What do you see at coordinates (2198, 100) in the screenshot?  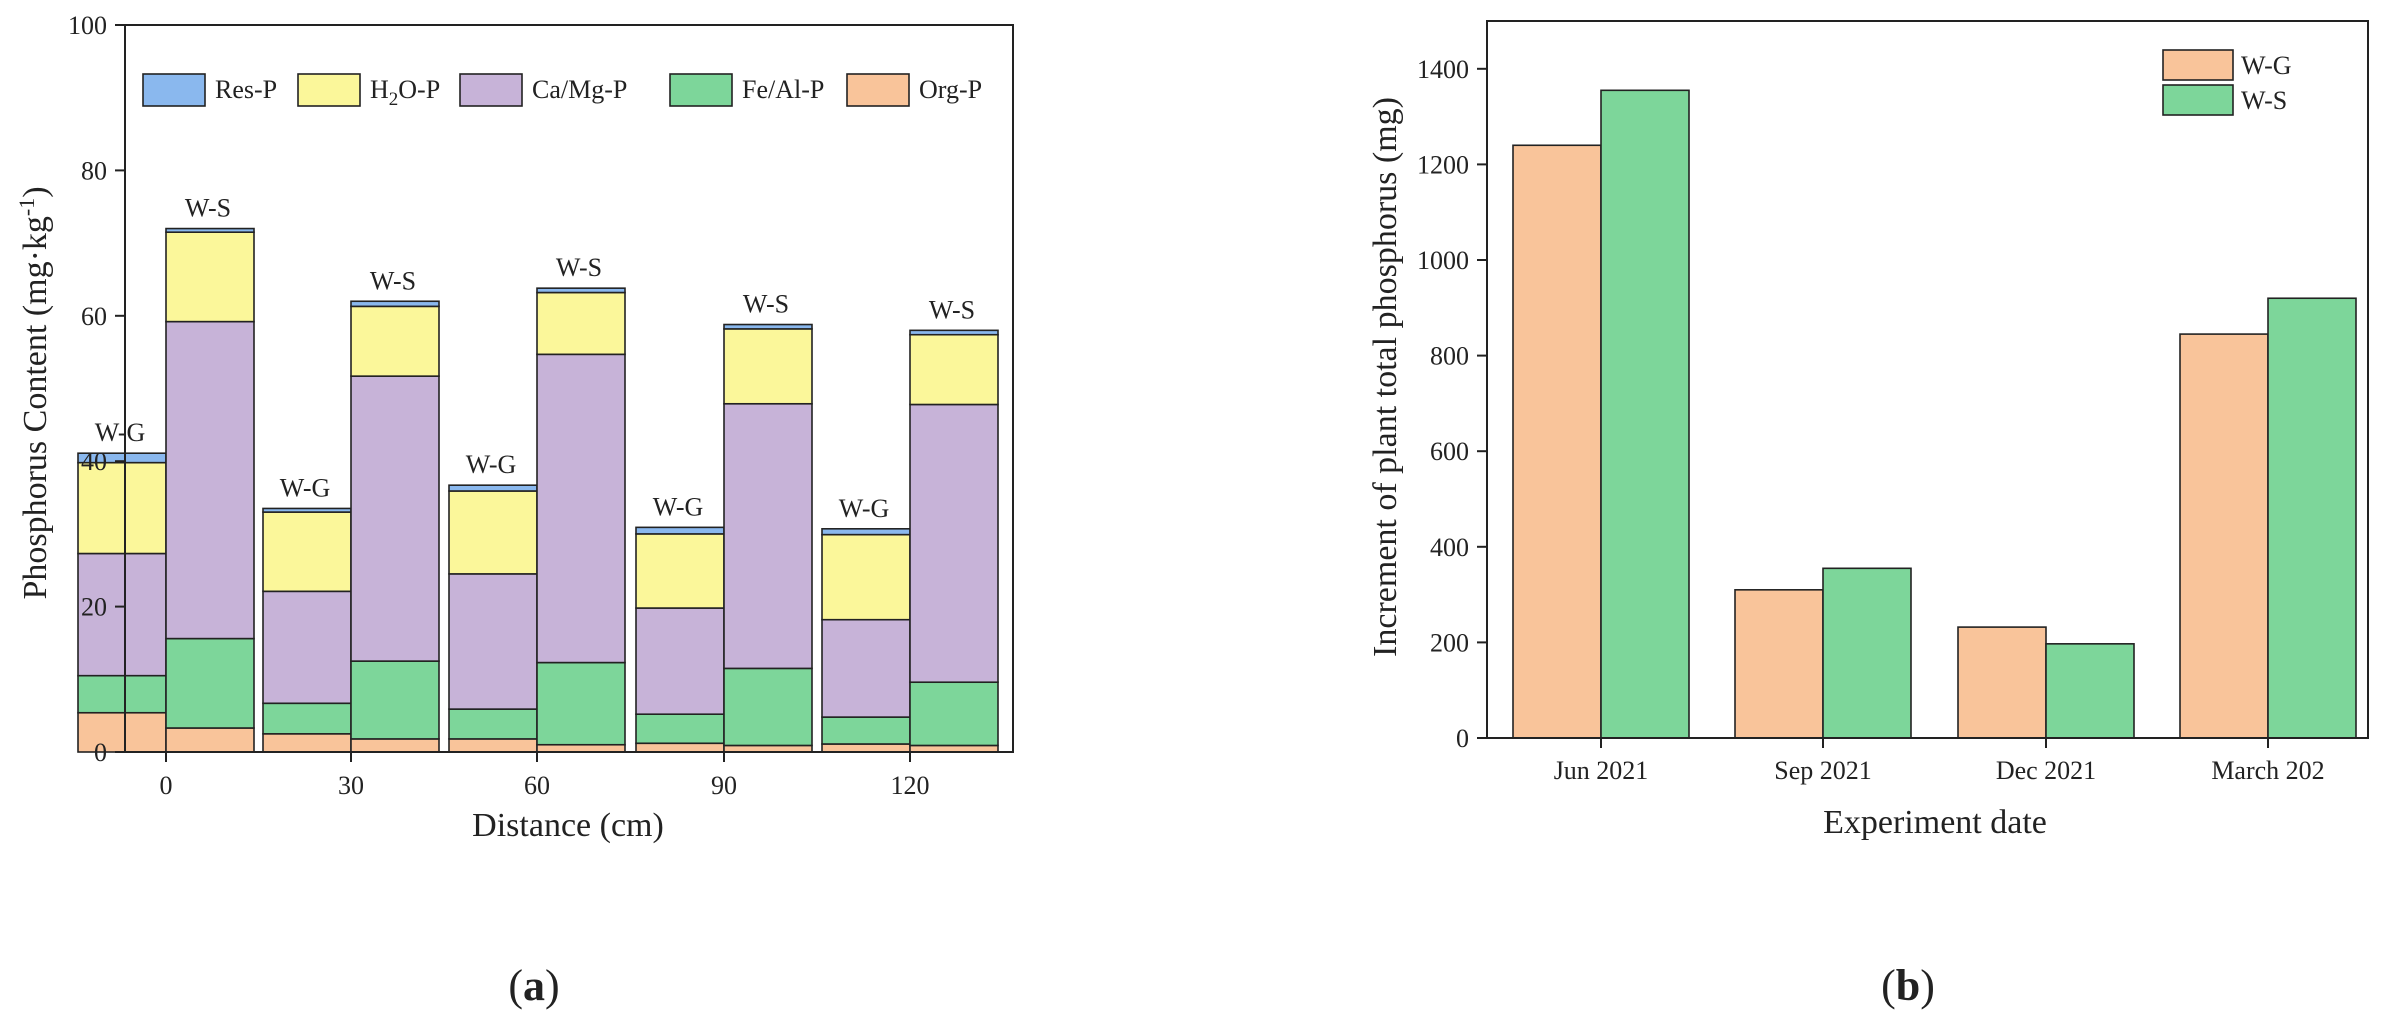 I see `legend-swatch-w-s` at bounding box center [2198, 100].